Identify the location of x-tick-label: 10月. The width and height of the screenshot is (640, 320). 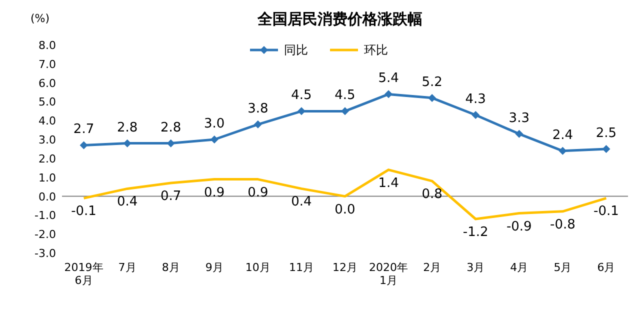
(257, 267).